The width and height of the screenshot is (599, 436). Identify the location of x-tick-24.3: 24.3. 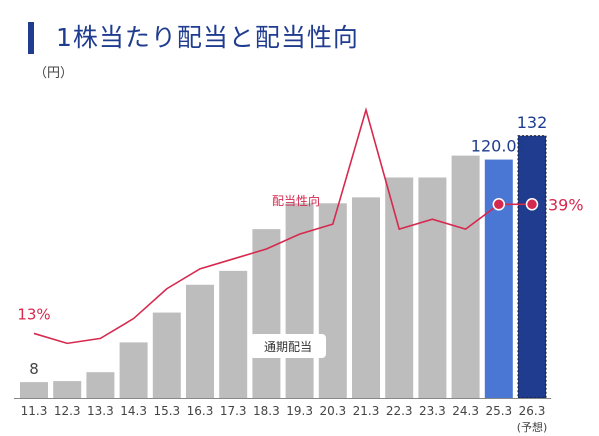
(465, 411).